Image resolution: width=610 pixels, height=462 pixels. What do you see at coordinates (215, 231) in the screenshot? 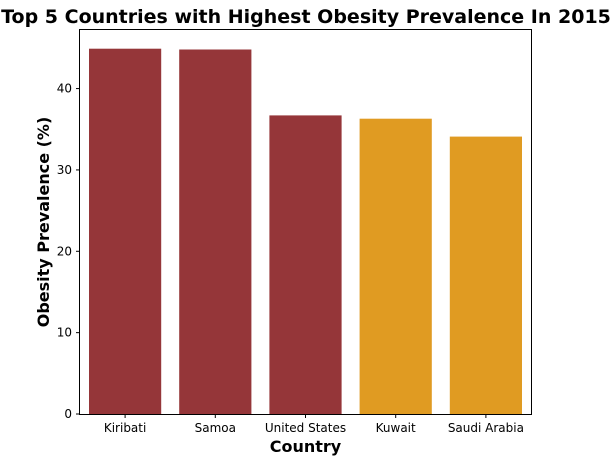
I see `bar-samoa` at bounding box center [215, 231].